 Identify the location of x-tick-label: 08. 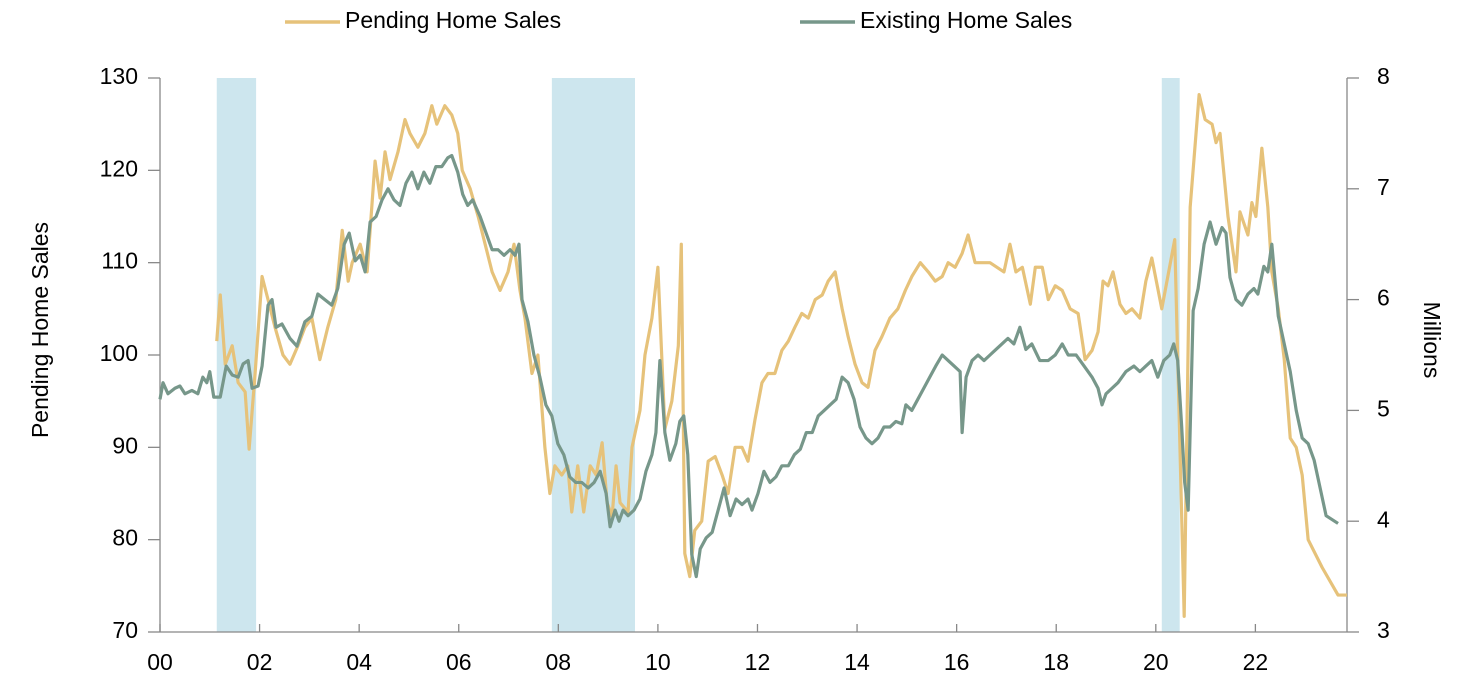
(559, 662).